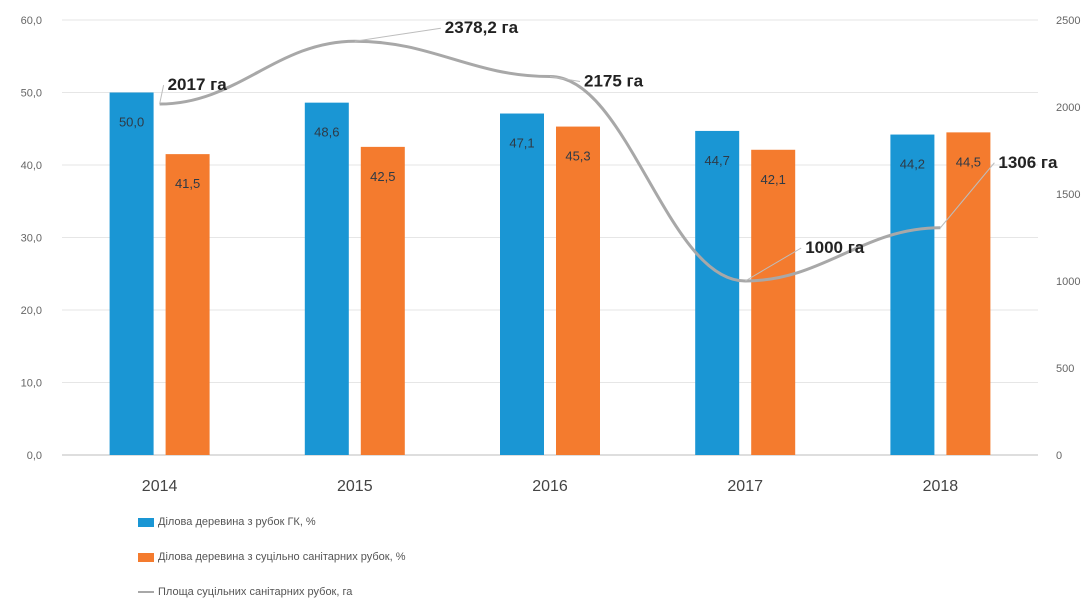  Describe the element at coordinates (160, 486) in the screenshot. I see `category-label: 2014` at that location.